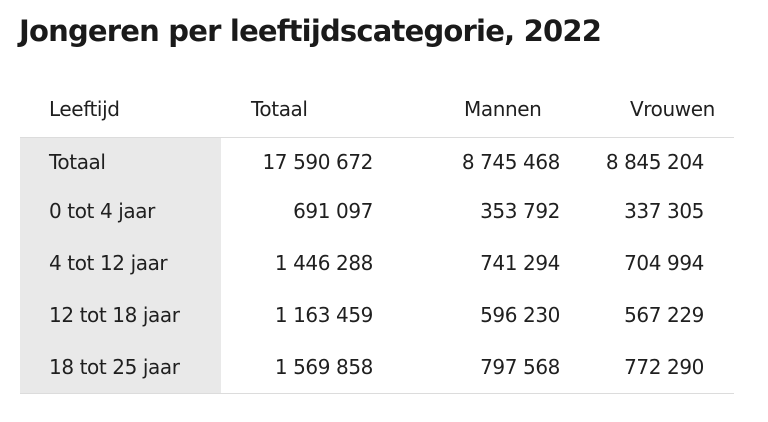  Describe the element at coordinates (120, 211) in the screenshot. I see `row-label: 0 tot 4 jaar` at that location.